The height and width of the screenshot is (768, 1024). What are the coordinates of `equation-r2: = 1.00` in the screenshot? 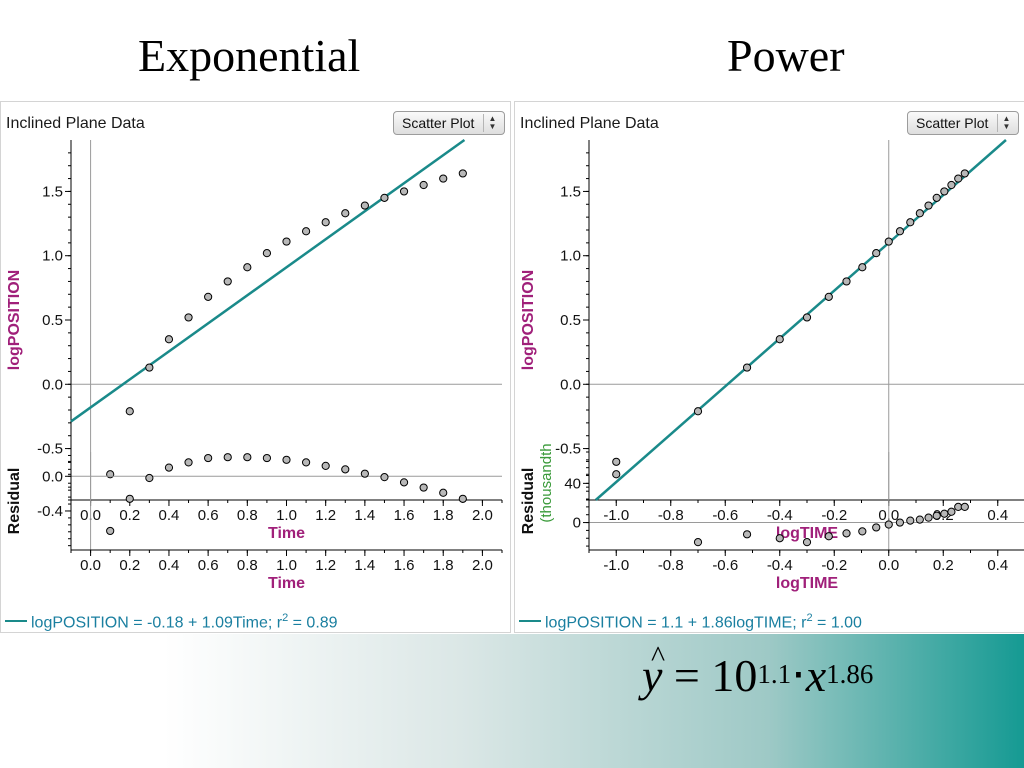 It's located at (837, 623).